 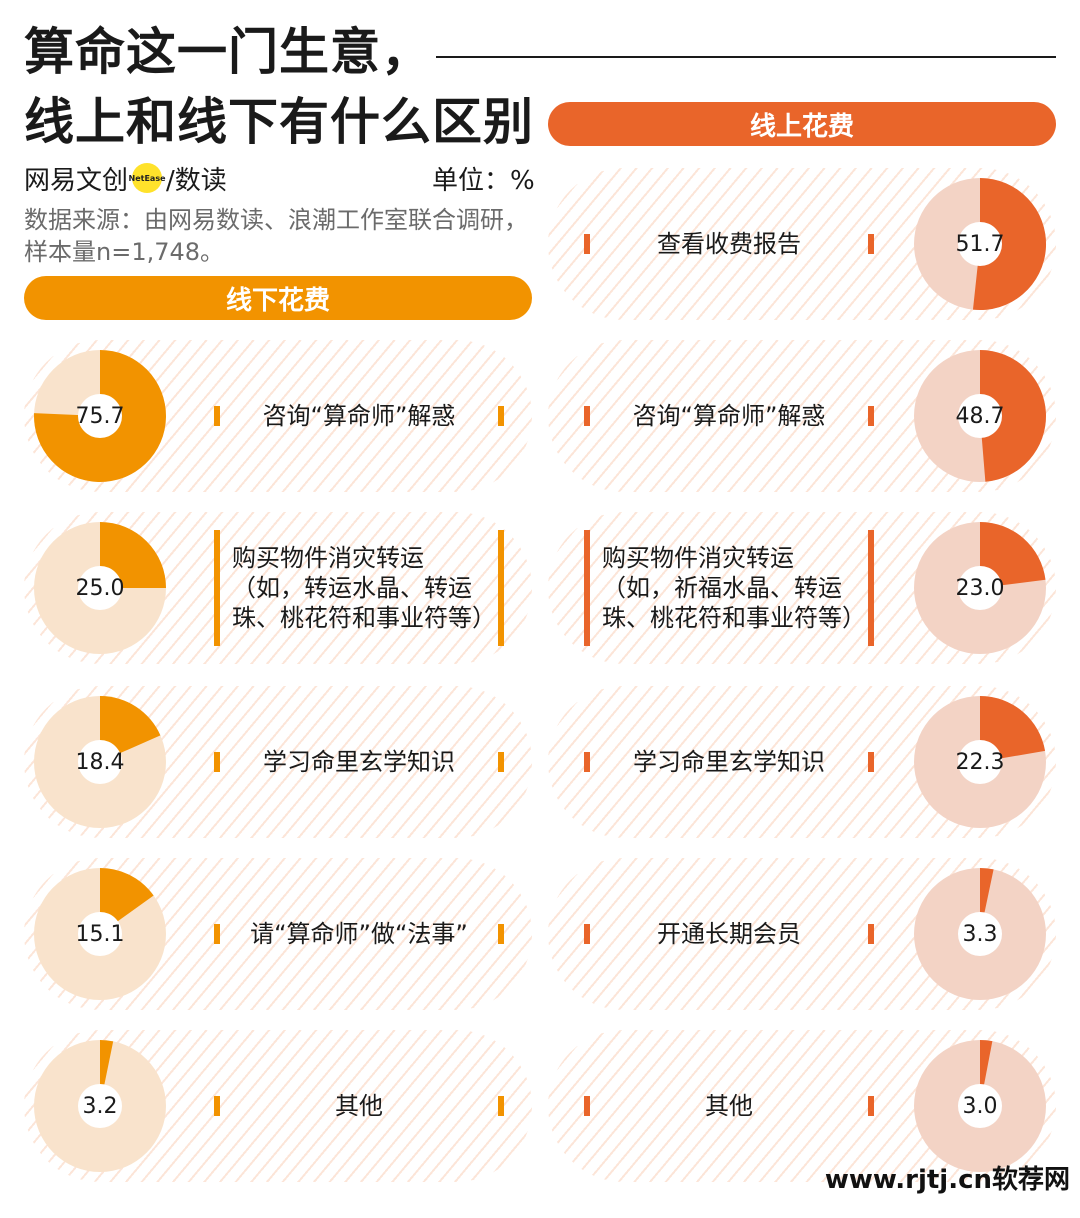 I want to click on offline-section-header: 线下花费, so click(x=278, y=298).